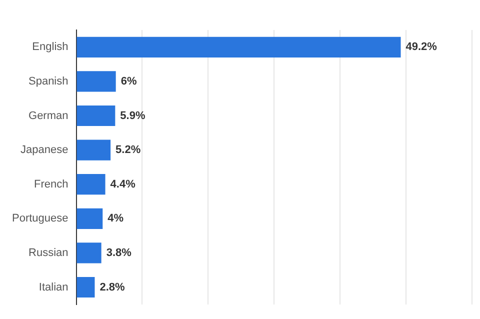  I want to click on y-tick-label: French, so click(51, 184).